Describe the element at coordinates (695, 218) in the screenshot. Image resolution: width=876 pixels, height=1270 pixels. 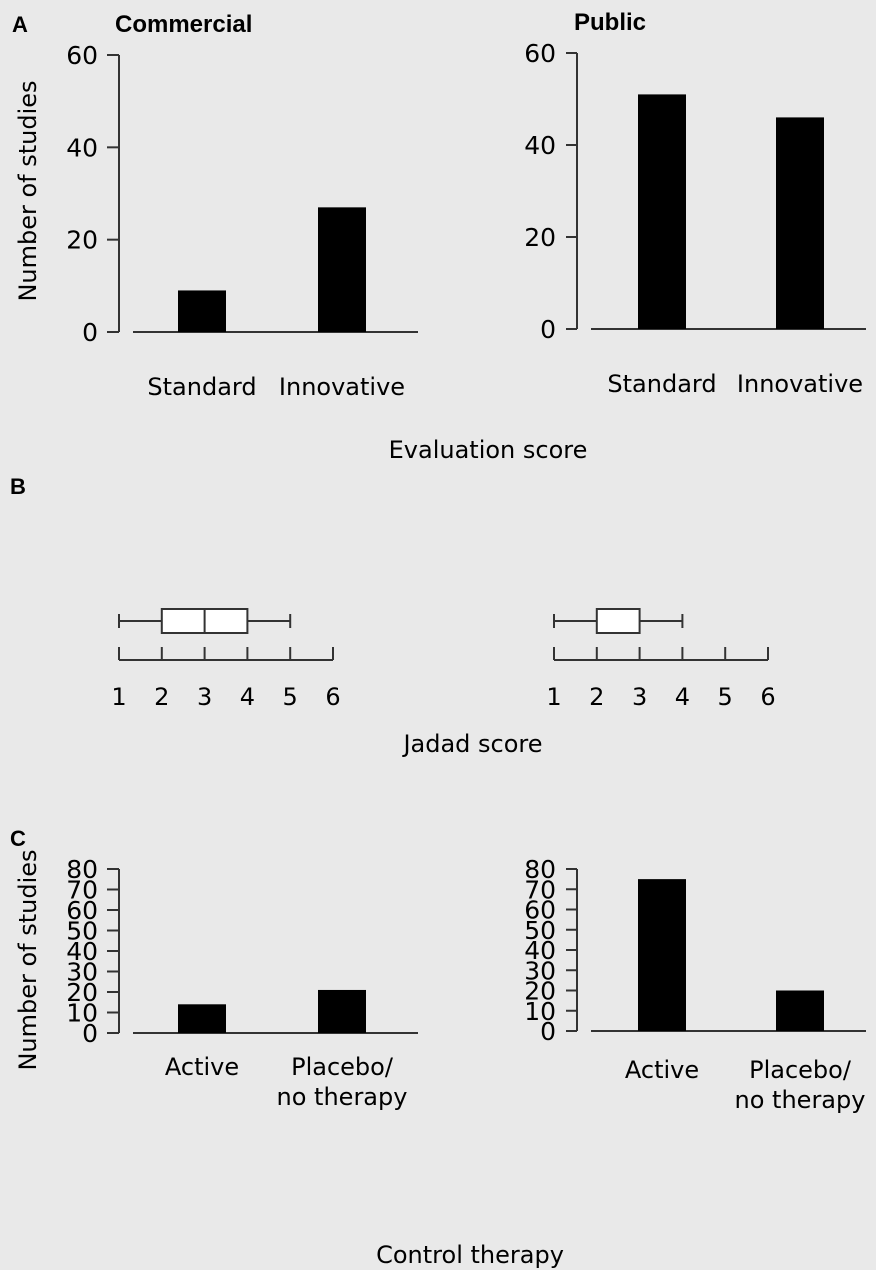
I see `bar-chart-a-public: 0 20 40 60 Standard Innovative` at that location.